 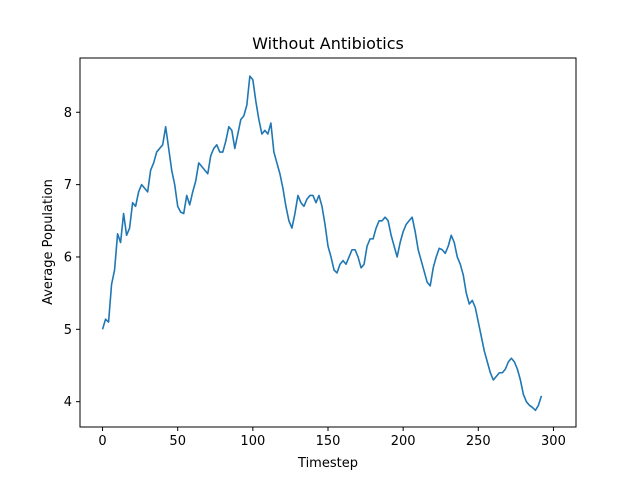 I want to click on x-tick-label: 200, so click(x=403, y=441).